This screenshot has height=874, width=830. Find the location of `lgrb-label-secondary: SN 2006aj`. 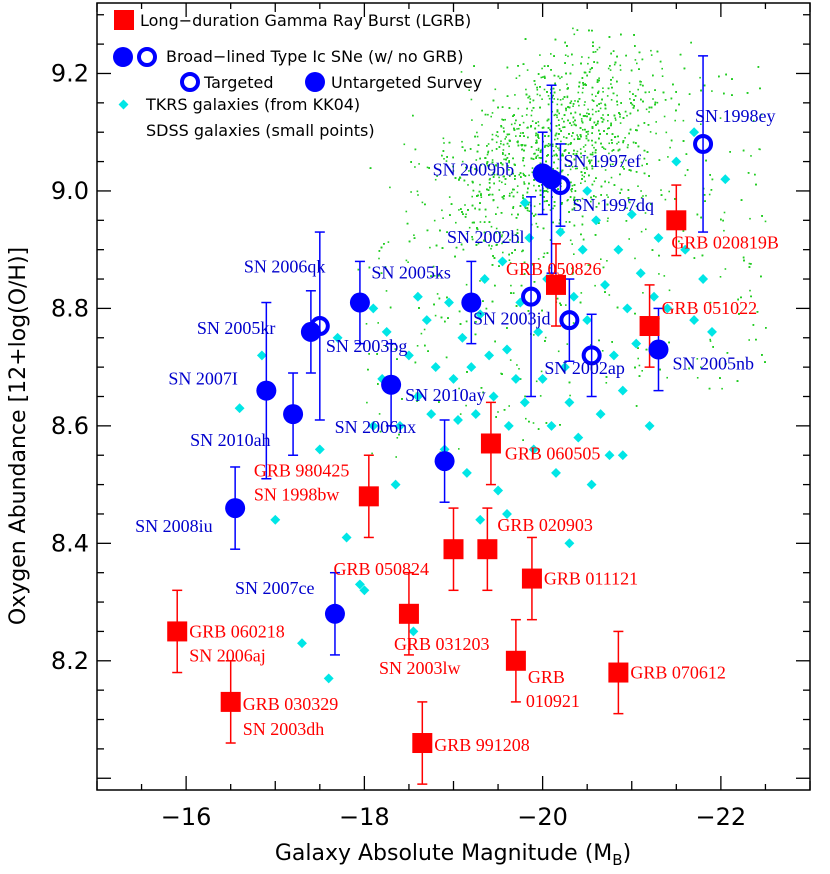

lgrb-label-secondary: SN 2006aj is located at coordinates (227, 655).